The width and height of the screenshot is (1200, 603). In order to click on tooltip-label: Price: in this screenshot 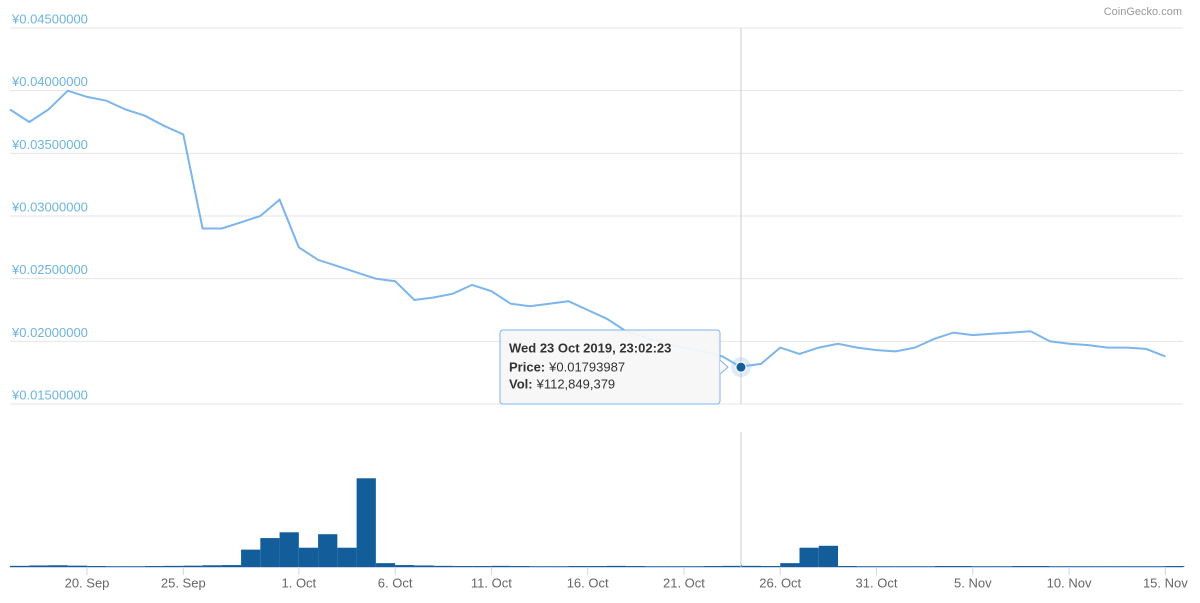, I will do `click(527, 366)`.